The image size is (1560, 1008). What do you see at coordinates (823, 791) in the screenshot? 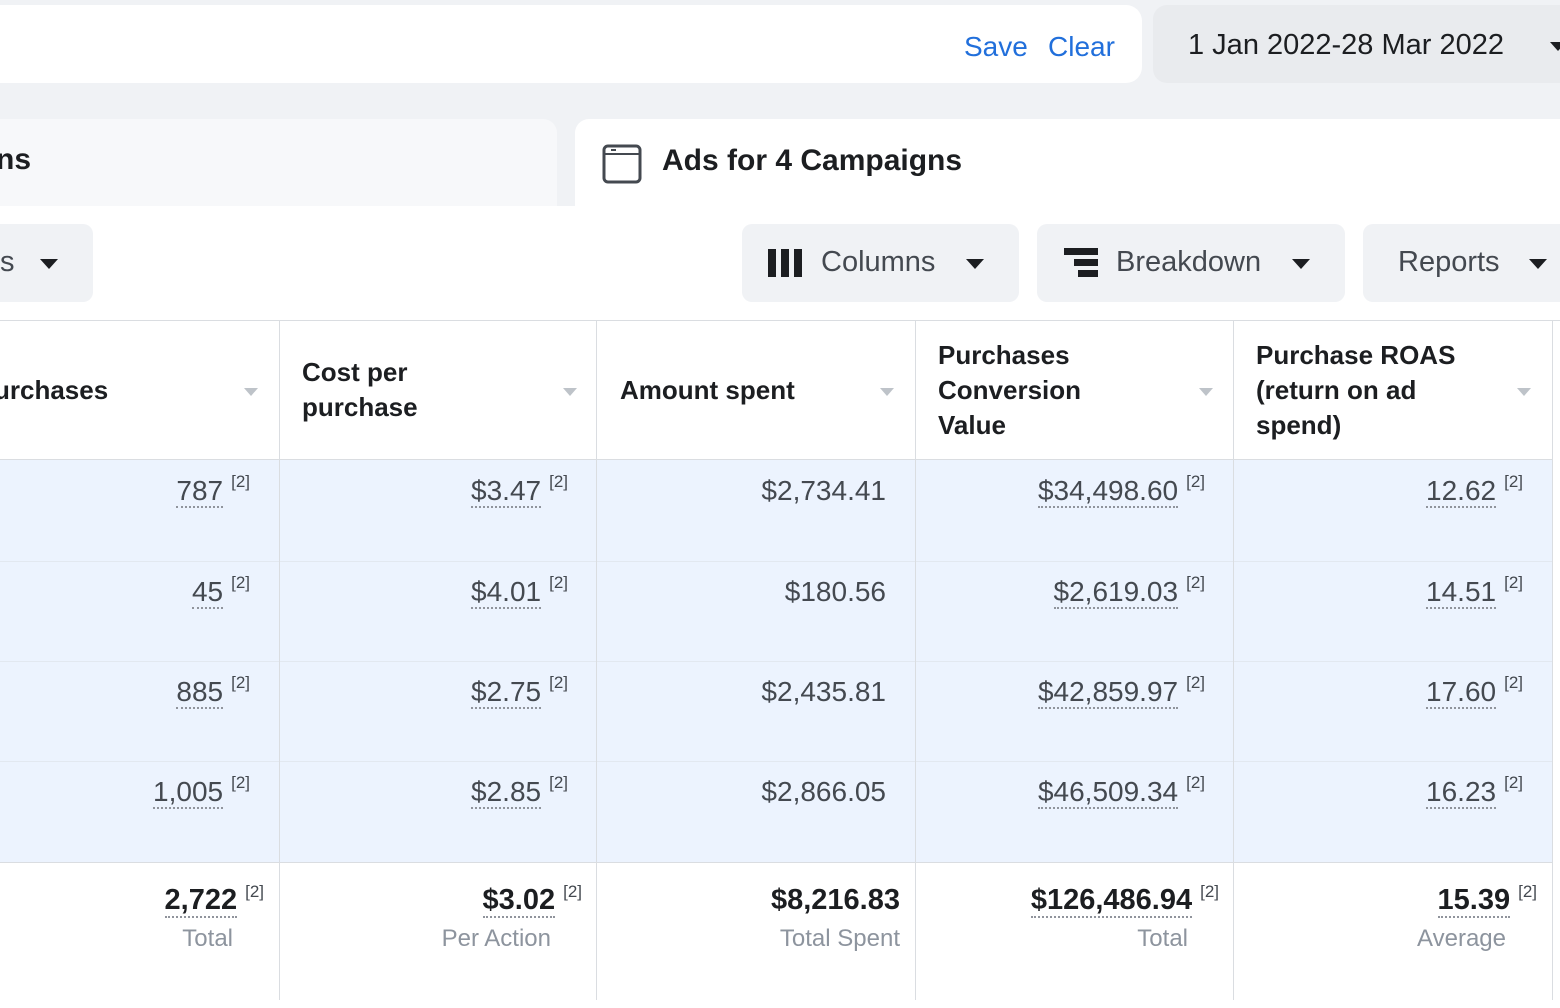
I see `cell-spent: $2,866.05` at bounding box center [823, 791].